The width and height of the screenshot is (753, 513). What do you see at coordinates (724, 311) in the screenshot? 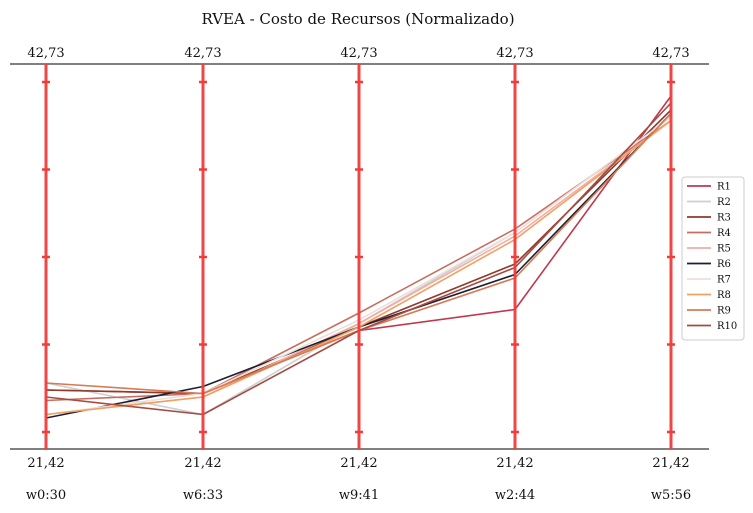
I see `legend-label-r9: R9` at bounding box center [724, 311].